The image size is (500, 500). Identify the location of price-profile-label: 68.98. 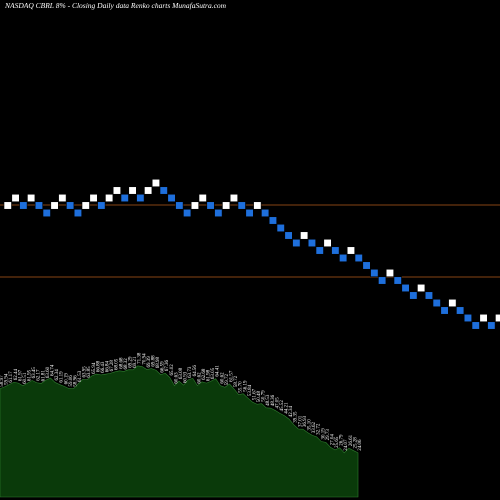
(158, 363).